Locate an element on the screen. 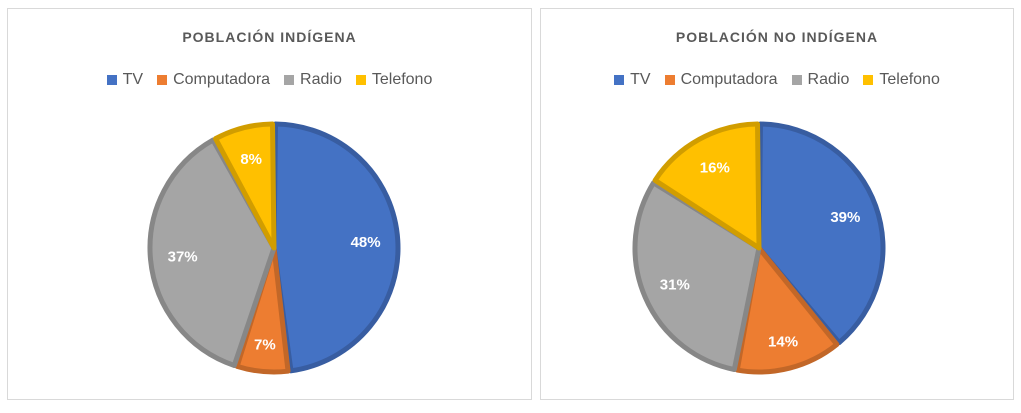 This screenshot has width=1021, height=413. data-label-tv: 48% is located at coordinates (366, 242).